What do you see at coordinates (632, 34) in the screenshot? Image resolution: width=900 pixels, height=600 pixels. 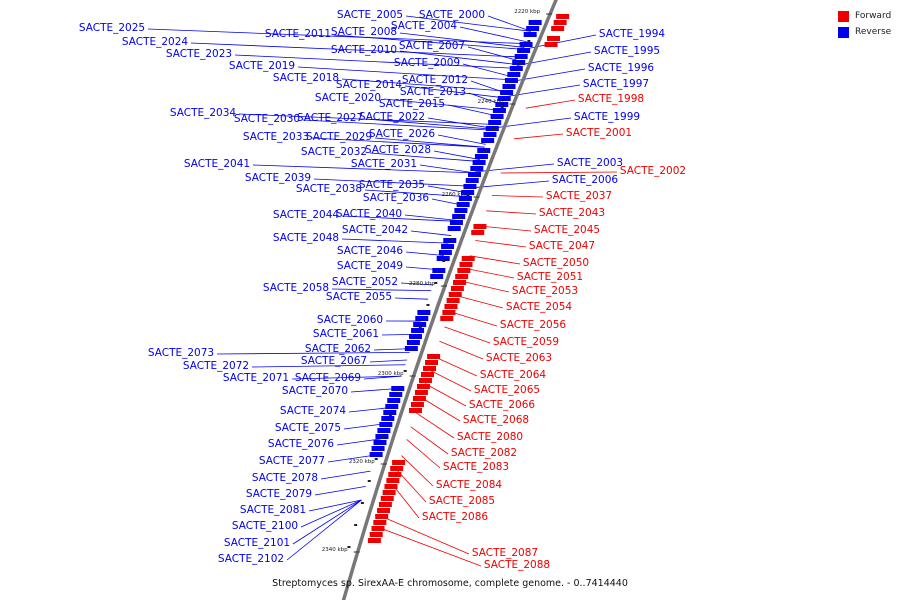 I see `gene-label-reverse: SACTE_1994` at bounding box center [632, 34].